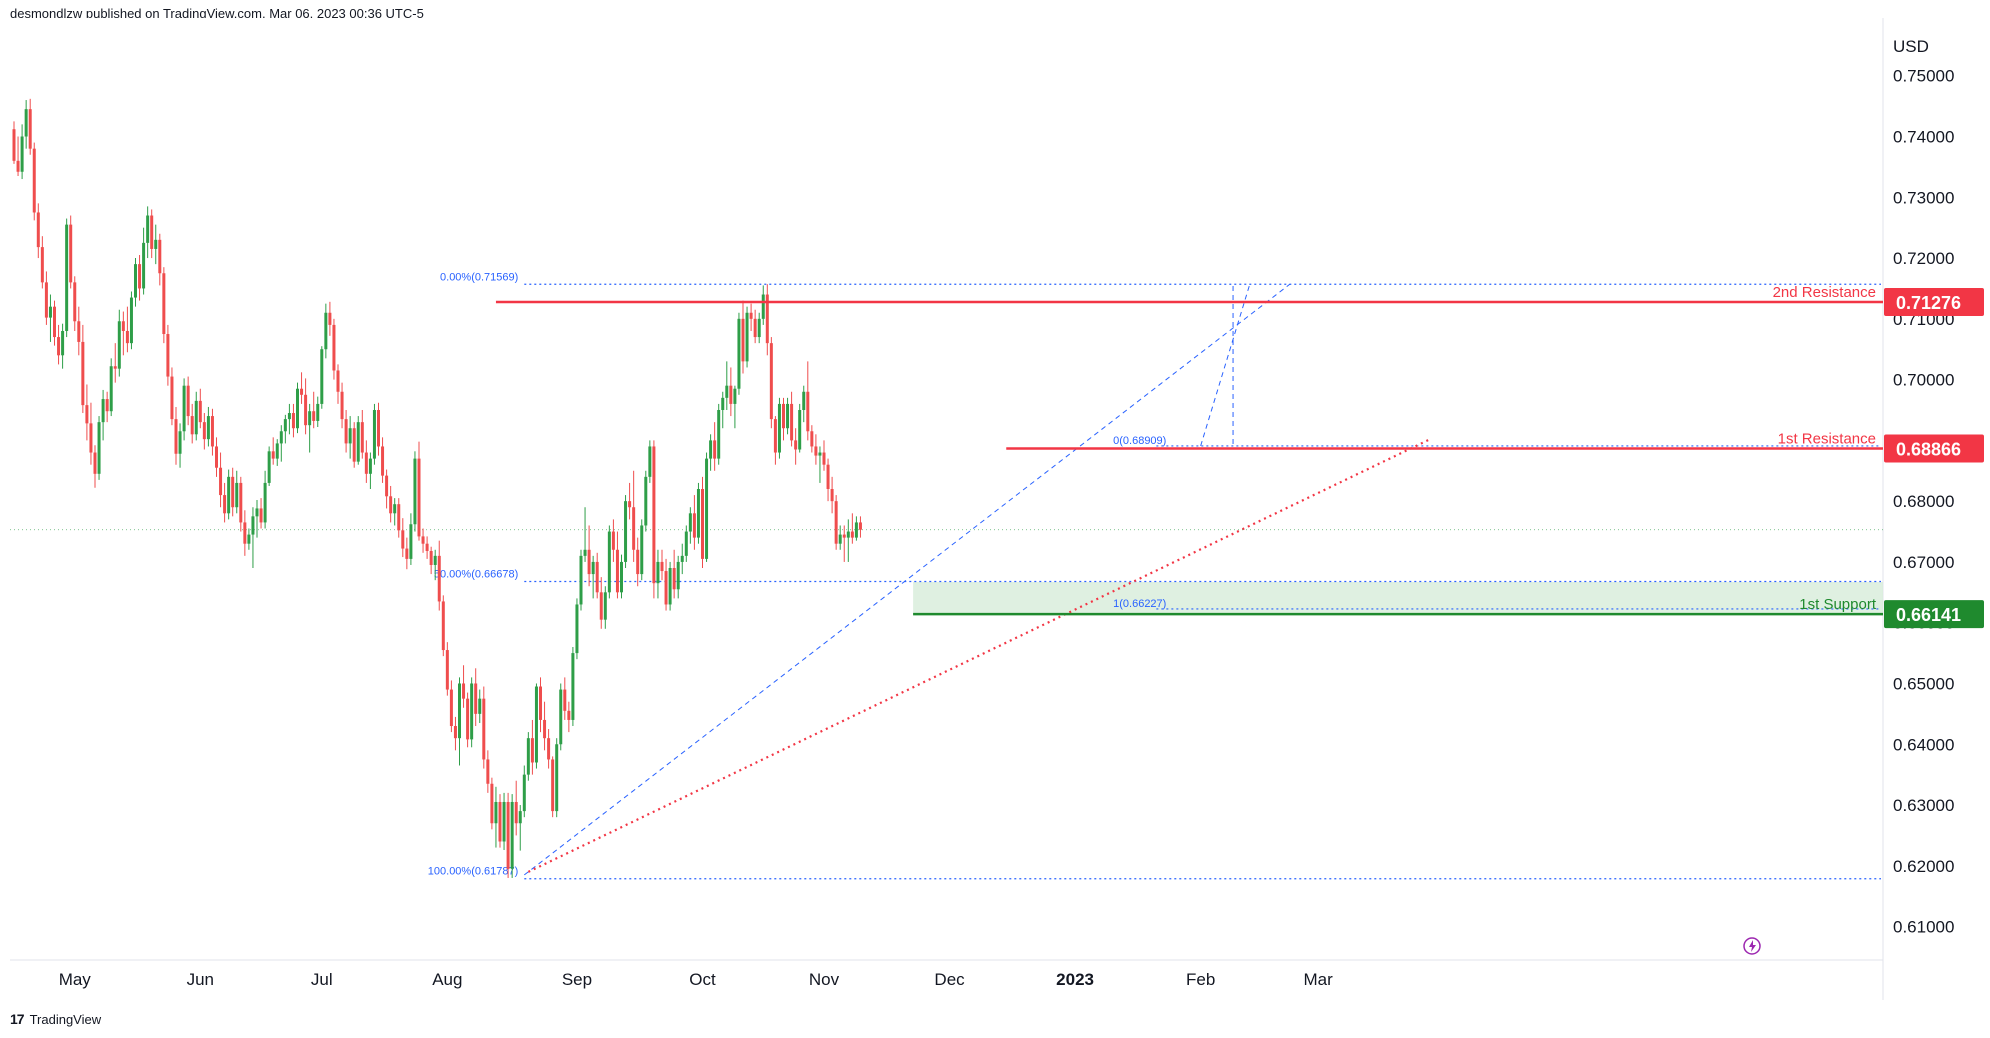 The width and height of the screenshot is (1990, 1038). Describe the element at coordinates (1752, 946) in the screenshot. I see `lightning-icon` at that location.